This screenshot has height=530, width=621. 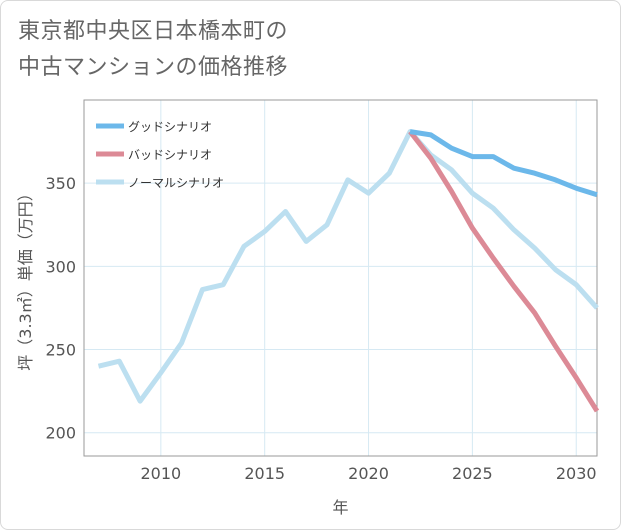 I want to click on x-tick-label: 2025, so click(x=472, y=473).